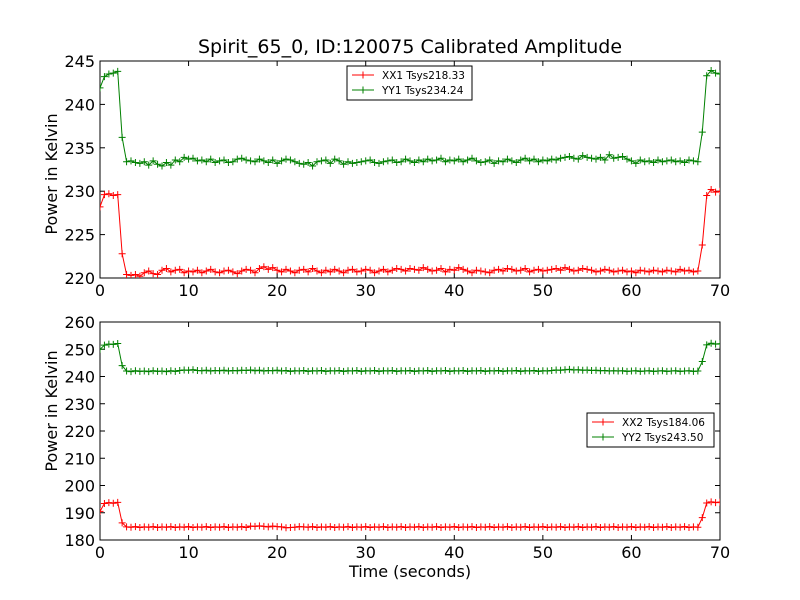  I want to click on legend-box, so click(650, 430).